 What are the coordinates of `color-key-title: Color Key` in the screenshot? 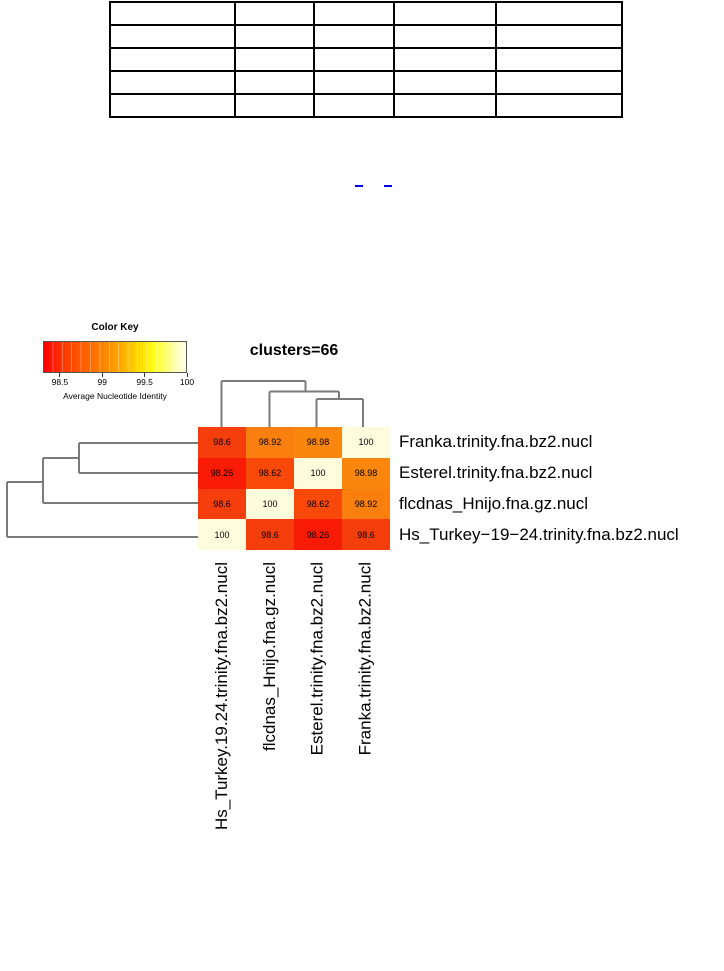 It's located at (115, 327).